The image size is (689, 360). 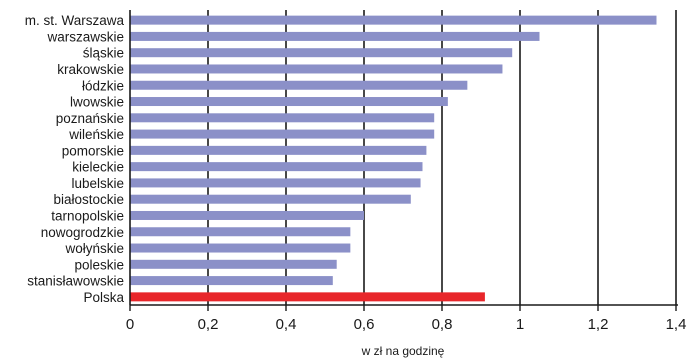 I want to click on category-label: nowogrodzkie, so click(x=82, y=232).